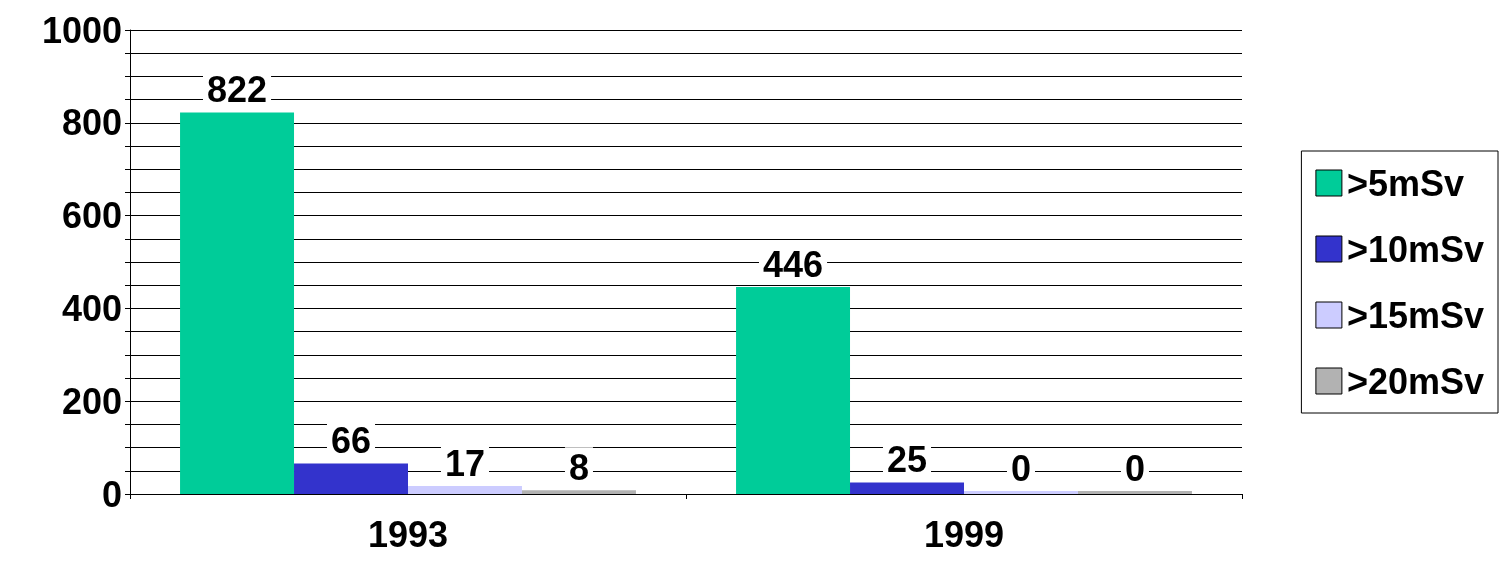 The height and width of the screenshot is (564, 1502). I want to click on y-tick-label: 1000, so click(81, 30).